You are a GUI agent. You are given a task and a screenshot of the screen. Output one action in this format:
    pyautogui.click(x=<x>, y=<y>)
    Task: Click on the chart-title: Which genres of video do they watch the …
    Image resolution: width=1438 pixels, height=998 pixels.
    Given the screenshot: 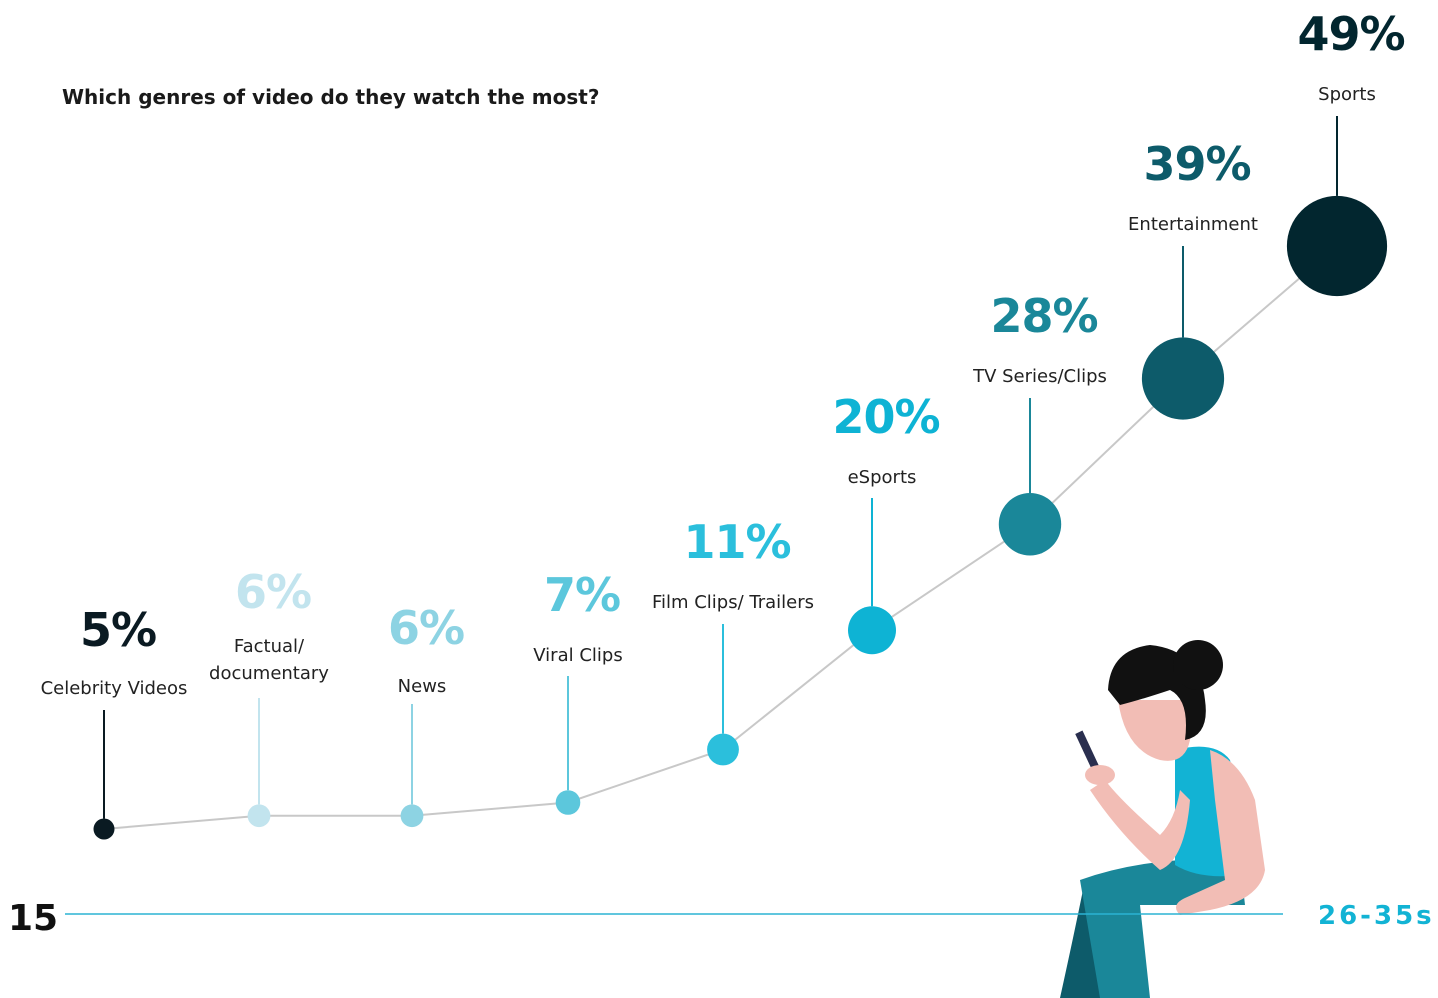 What is the action you would take?
    pyautogui.click(x=330, y=97)
    